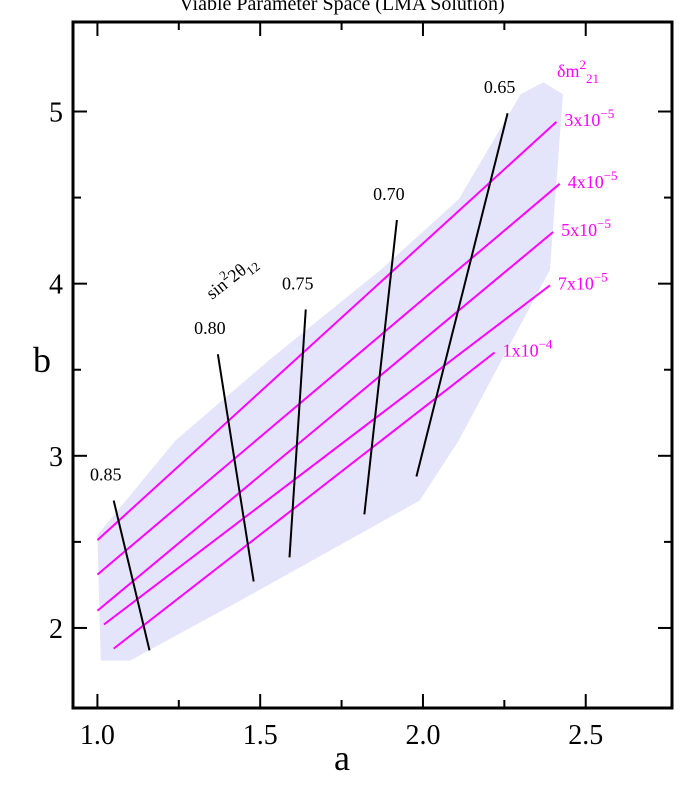 Image resolution: width=692 pixels, height=807 pixels. What do you see at coordinates (56, 629) in the screenshot?
I see `y-tick-label: 2` at bounding box center [56, 629].